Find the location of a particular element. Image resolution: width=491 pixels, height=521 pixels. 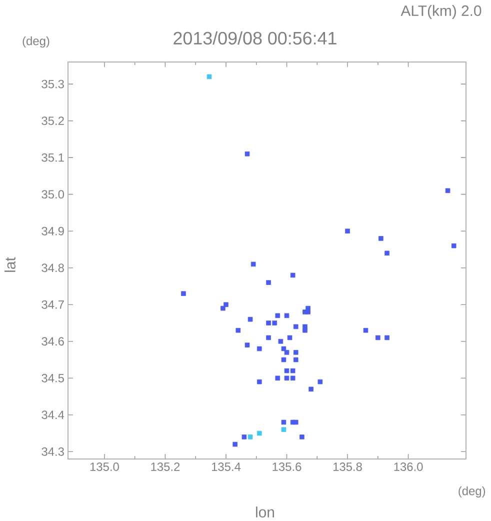

x-tick-label: 135.0 is located at coordinates (104, 466).